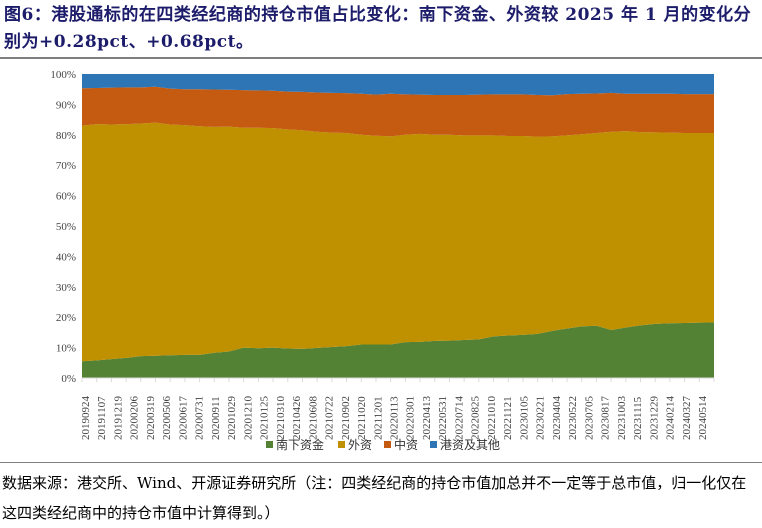  Describe the element at coordinates (102, 418) in the screenshot. I see `x-tick-label: 20191107` at that location.